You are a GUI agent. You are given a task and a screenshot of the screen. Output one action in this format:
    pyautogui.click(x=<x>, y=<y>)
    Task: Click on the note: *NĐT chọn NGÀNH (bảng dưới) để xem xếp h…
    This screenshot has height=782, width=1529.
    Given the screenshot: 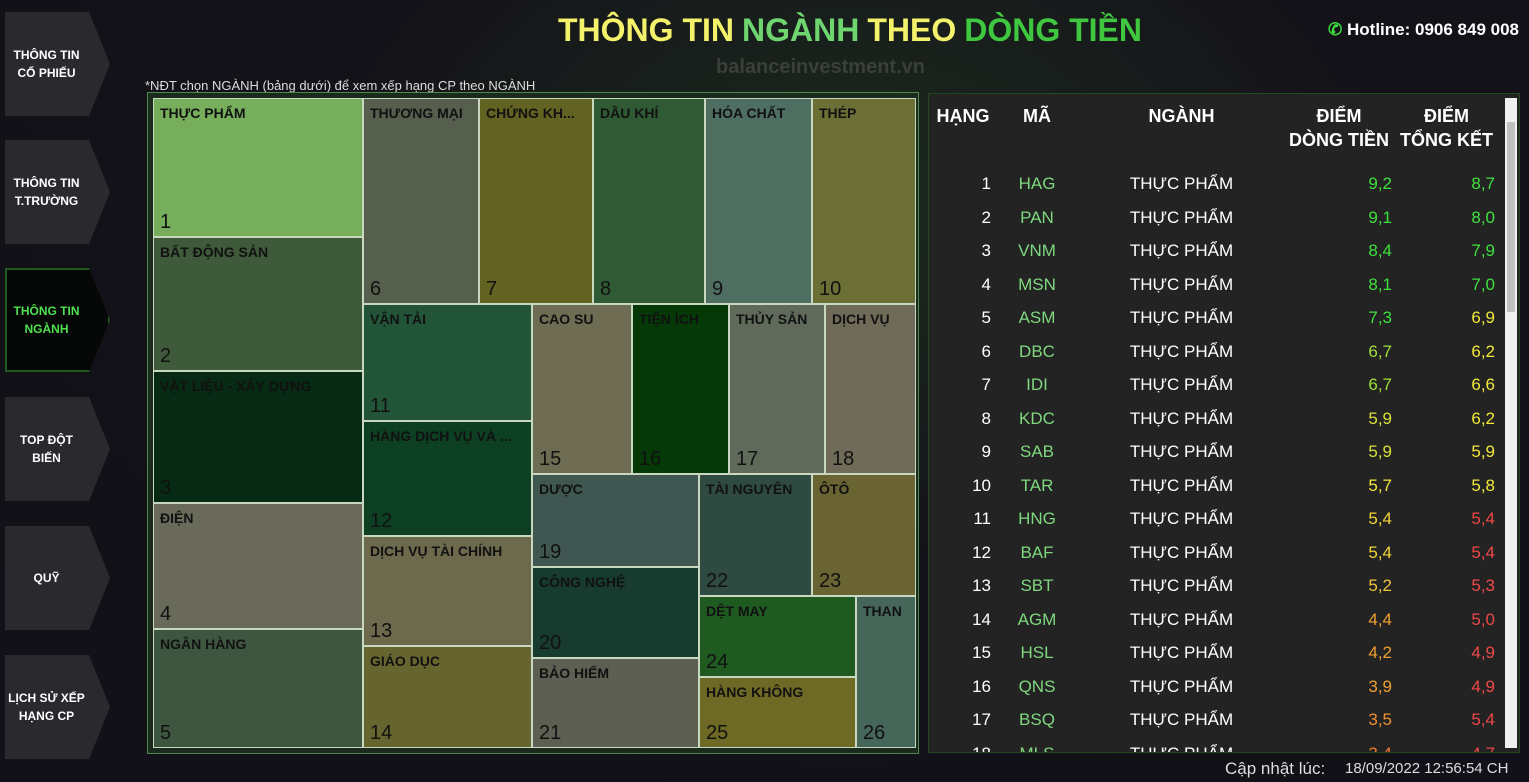 What is the action you would take?
    pyautogui.click(x=340, y=85)
    